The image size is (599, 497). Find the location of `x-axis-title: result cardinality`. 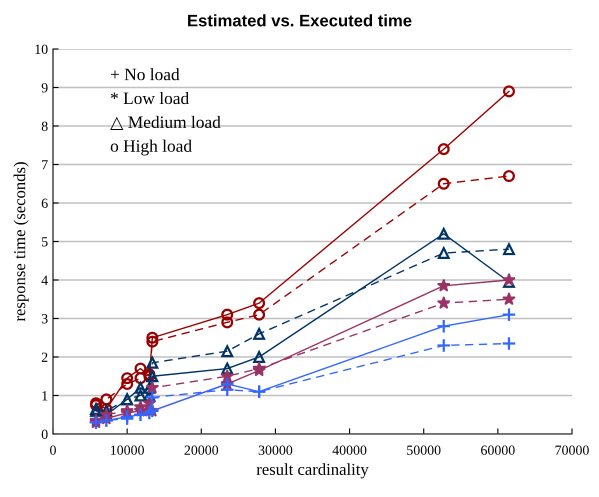

x-axis-title: result cardinality is located at coordinates (312, 470).